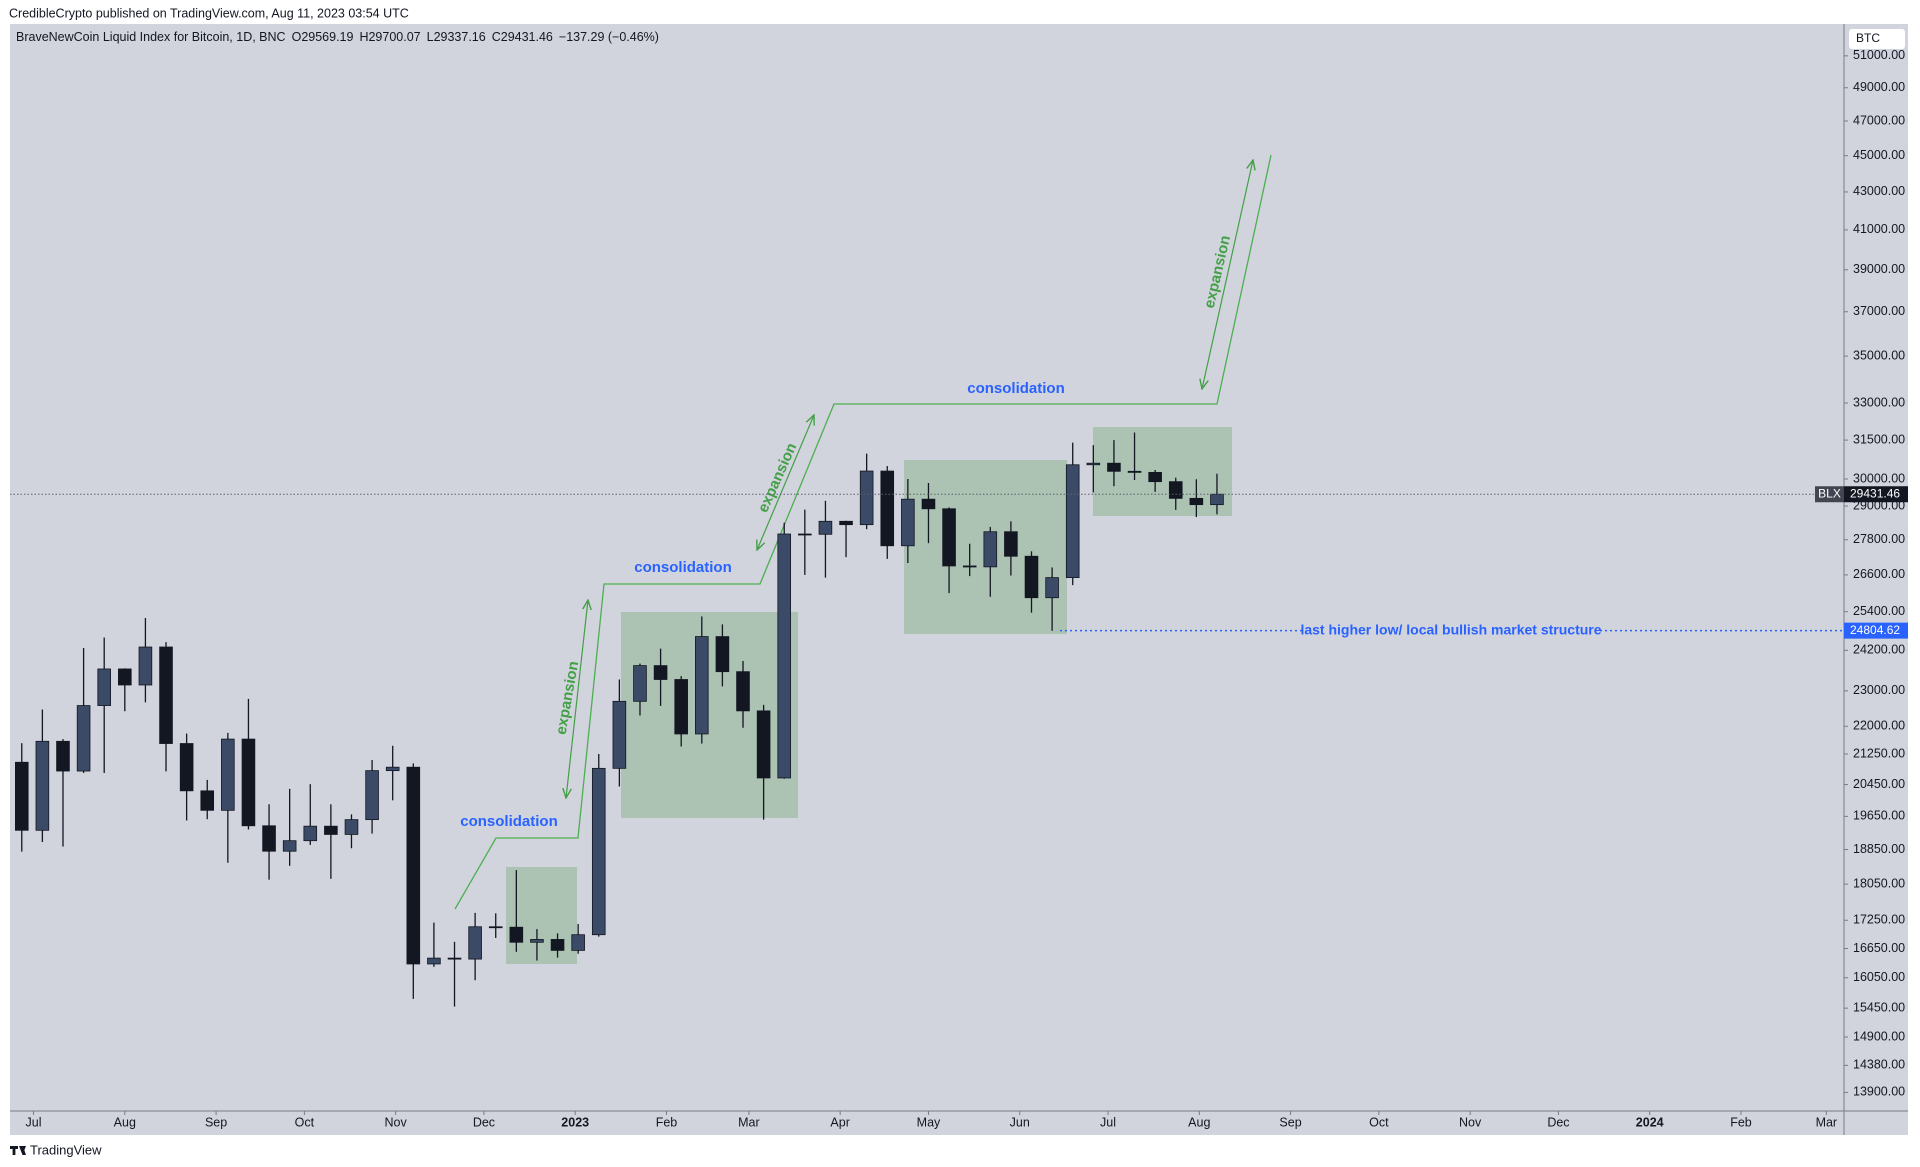 The height and width of the screenshot is (1167, 1920). I want to click on currency-badge, so click(1877, 39).